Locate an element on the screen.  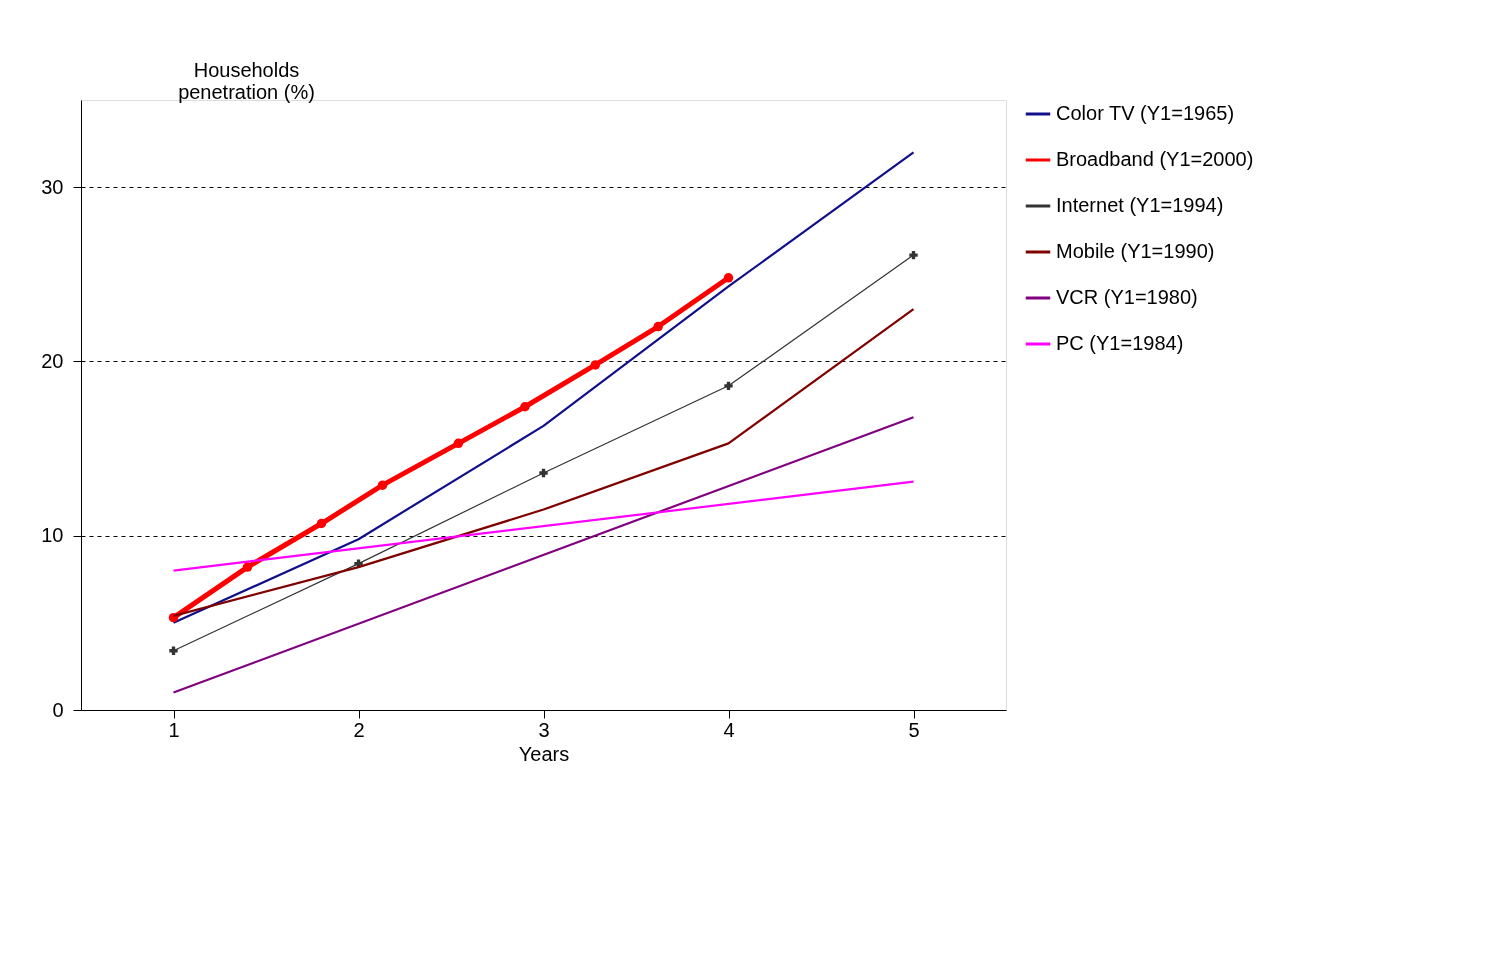
y-tick-label: 0 is located at coordinates (58, 709).